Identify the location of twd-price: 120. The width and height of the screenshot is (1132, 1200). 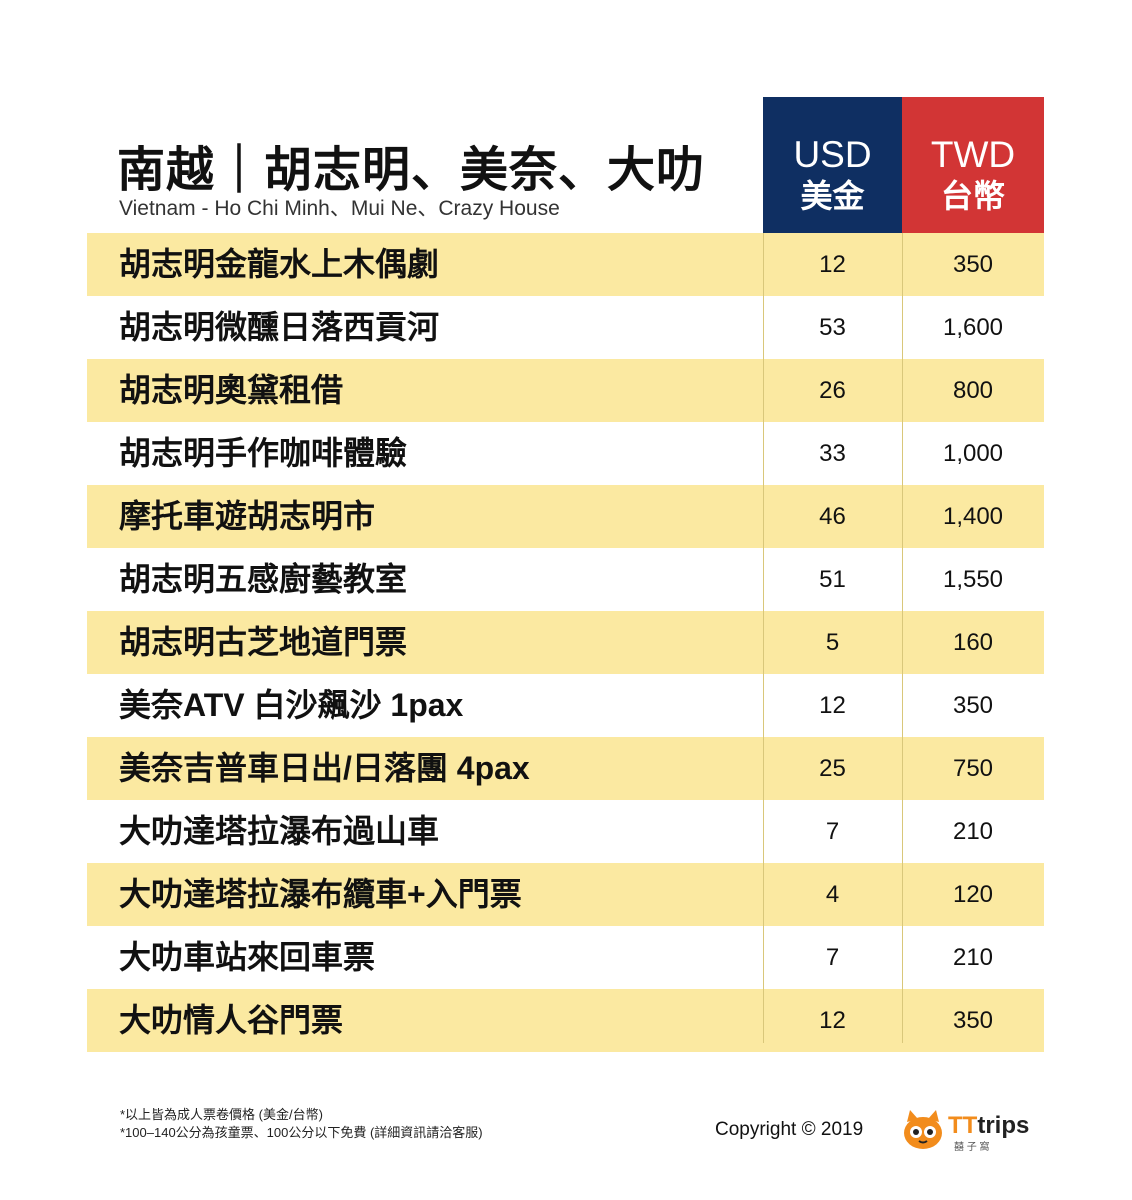
(973, 894).